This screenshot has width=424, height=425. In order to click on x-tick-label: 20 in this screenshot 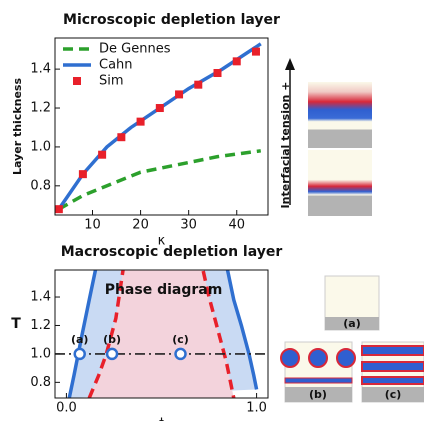, I will do `click(140, 225)`.